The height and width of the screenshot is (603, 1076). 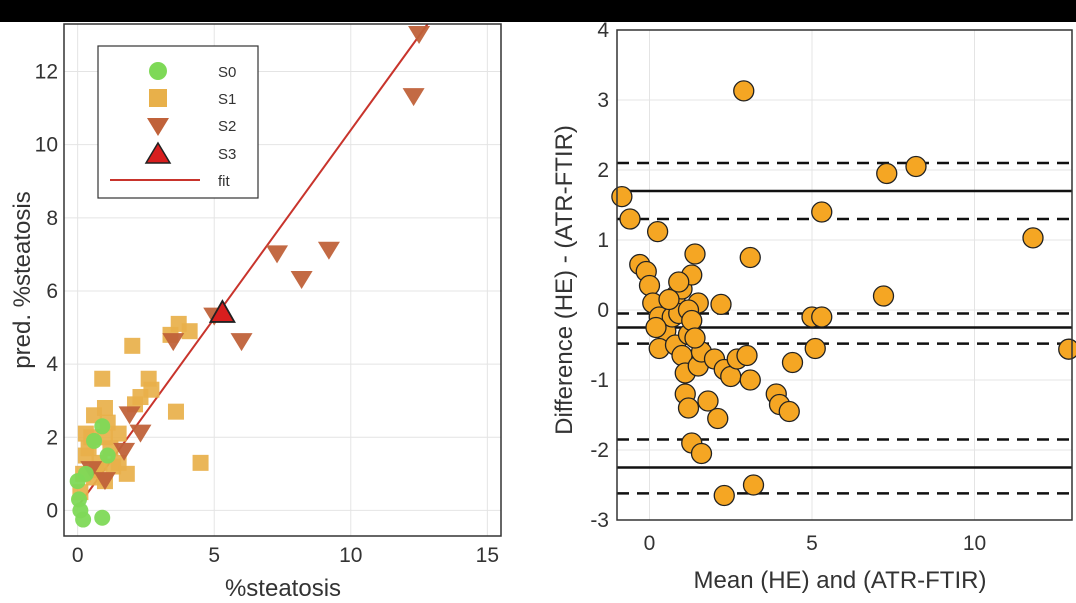 I want to click on legend-marker-s0, so click(x=158, y=71).